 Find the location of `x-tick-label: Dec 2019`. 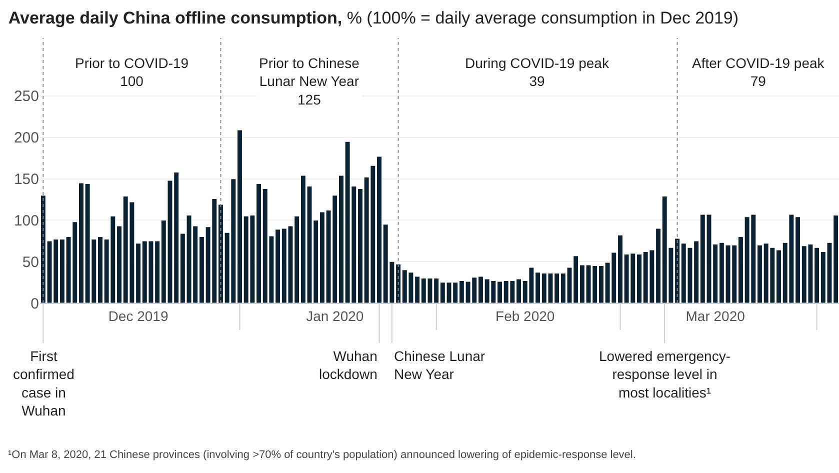

x-tick-label: Dec 2019 is located at coordinates (138, 316).